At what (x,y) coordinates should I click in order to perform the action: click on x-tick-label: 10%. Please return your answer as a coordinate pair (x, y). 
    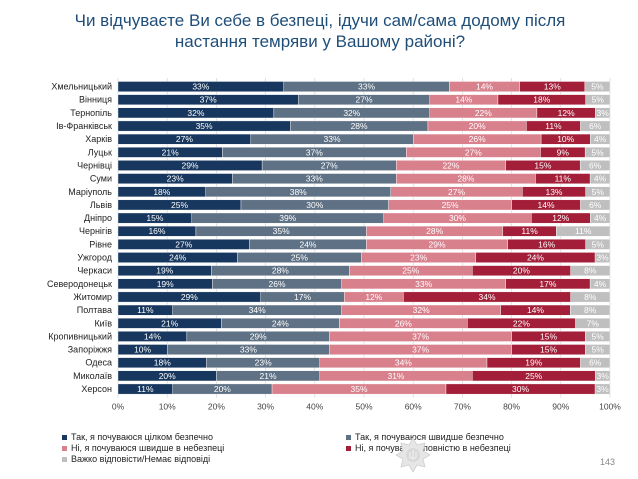
    Looking at the image, I should click on (167, 407).